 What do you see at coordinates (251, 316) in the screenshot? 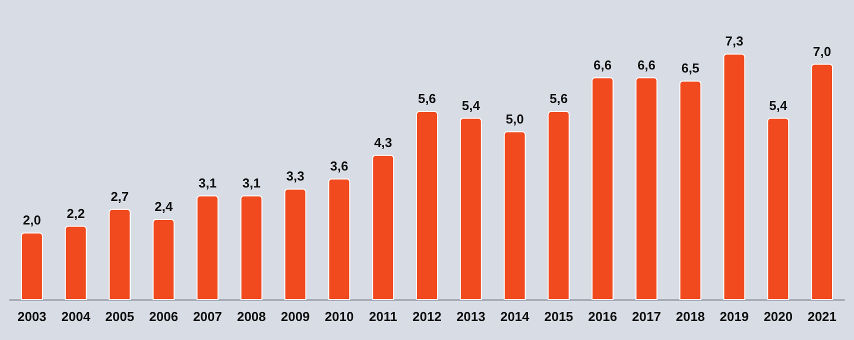
I see `x-tick-label: 2008` at bounding box center [251, 316].